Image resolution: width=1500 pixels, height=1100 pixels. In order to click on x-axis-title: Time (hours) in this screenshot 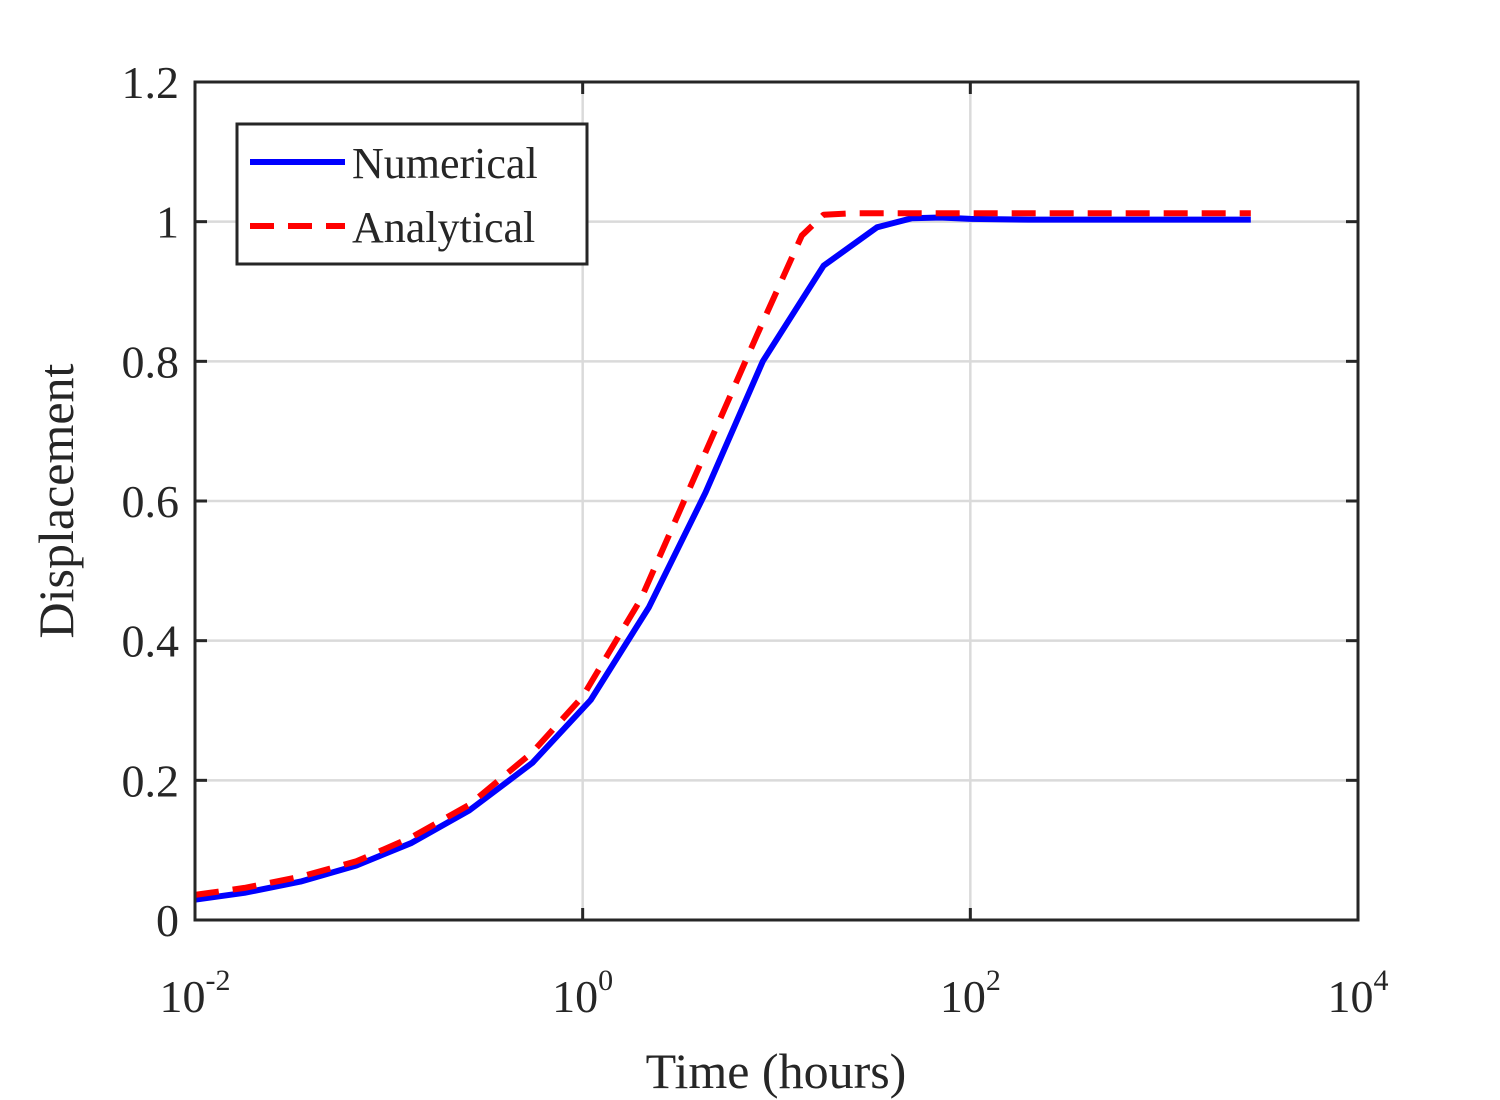, I will do `click(776, 1071)`.